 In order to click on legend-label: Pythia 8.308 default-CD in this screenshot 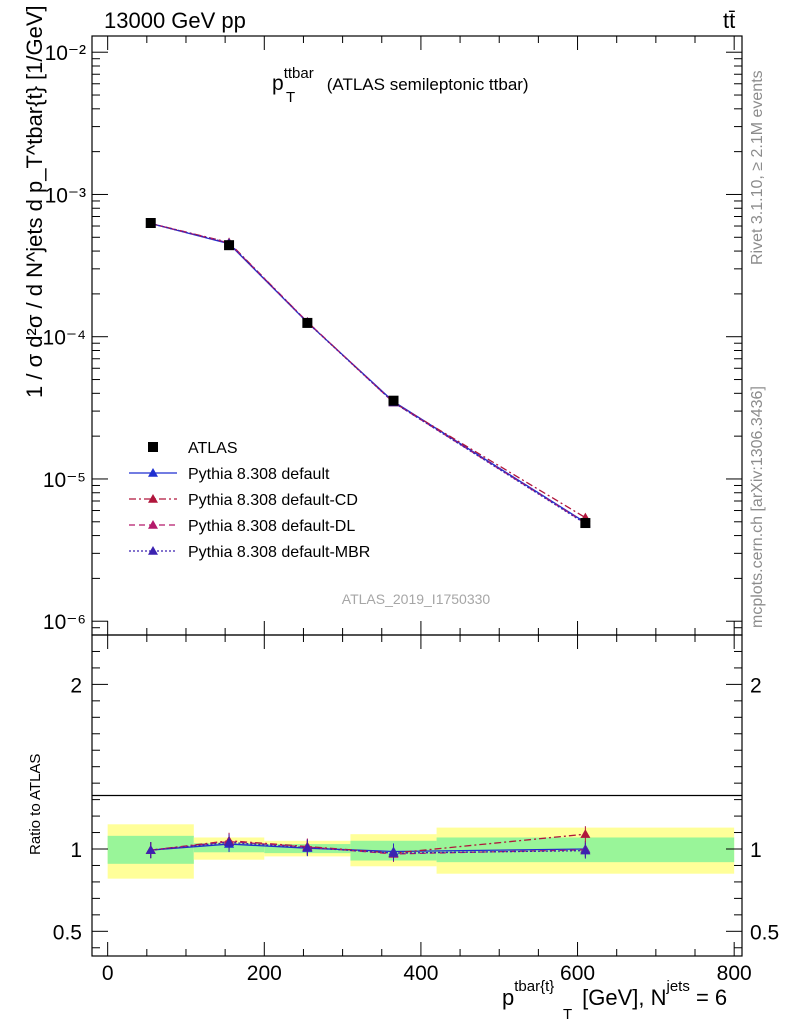, I will do `click(273, 500)`.